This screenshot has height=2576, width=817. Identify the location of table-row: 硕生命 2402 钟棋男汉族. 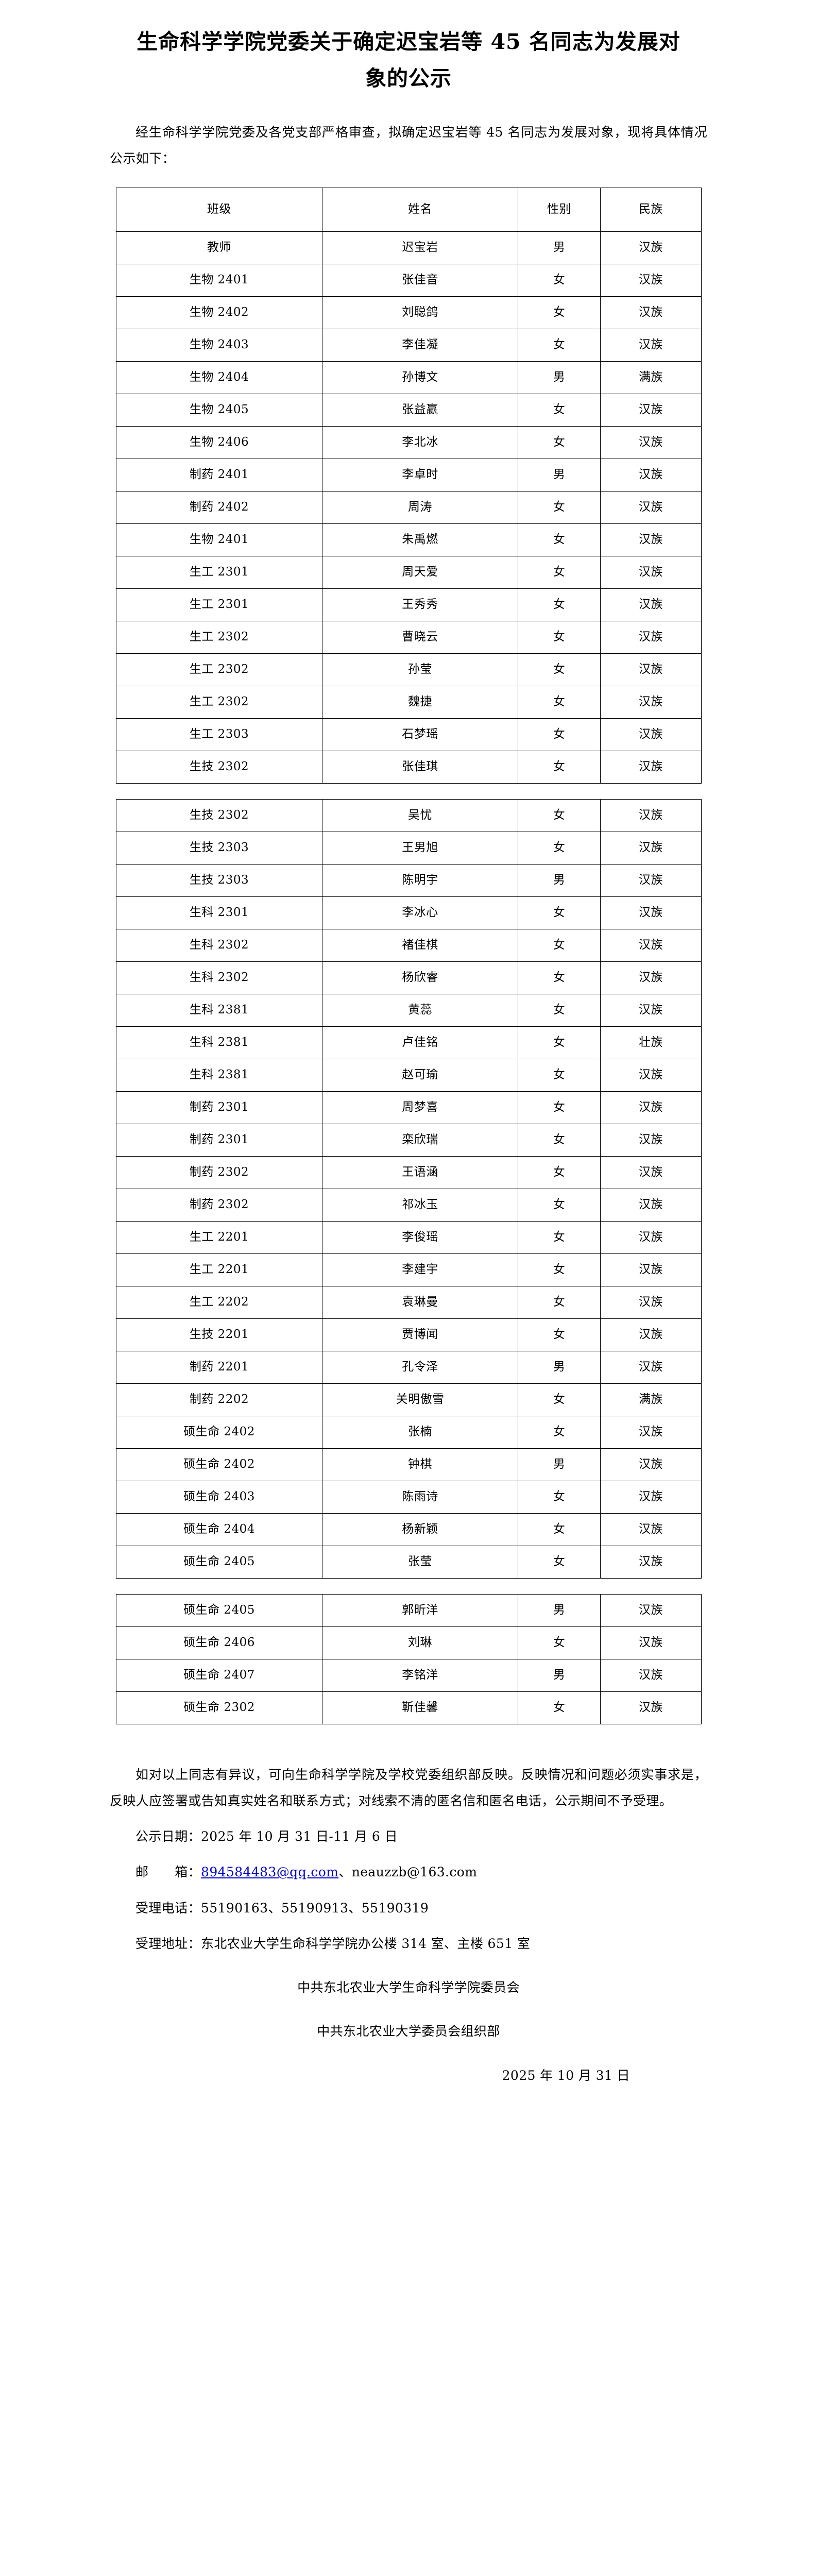
(409, 1464).